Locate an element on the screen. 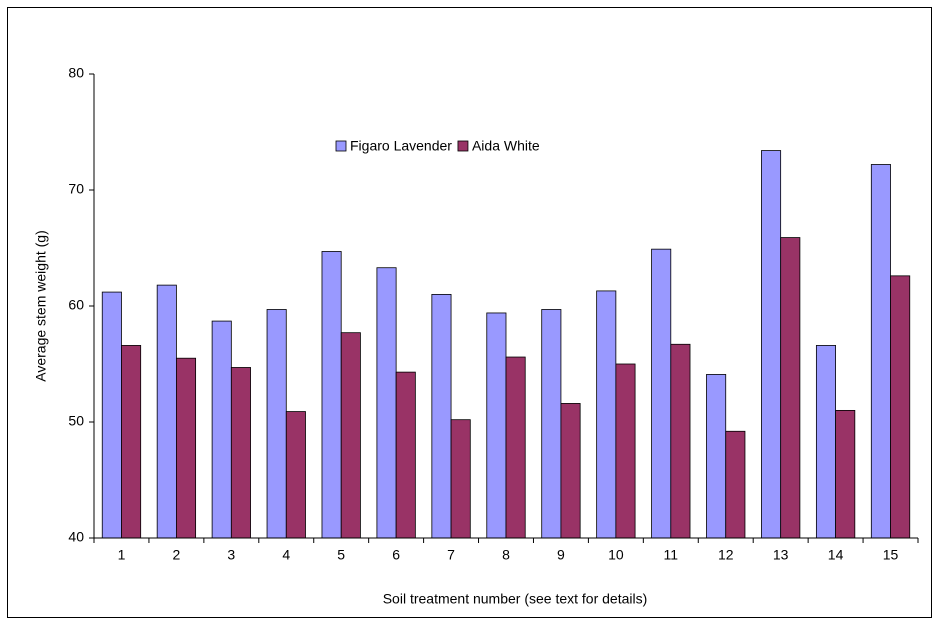 This screenshot has width=939, height=626. y-tick-label: 40 is located at coordinates (76, 537).